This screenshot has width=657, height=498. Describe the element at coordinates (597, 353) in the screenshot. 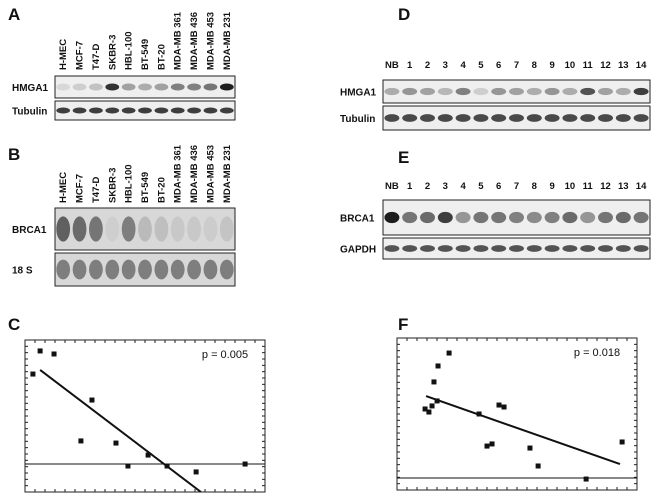

I see `p-value: p = 0.018` at that location.